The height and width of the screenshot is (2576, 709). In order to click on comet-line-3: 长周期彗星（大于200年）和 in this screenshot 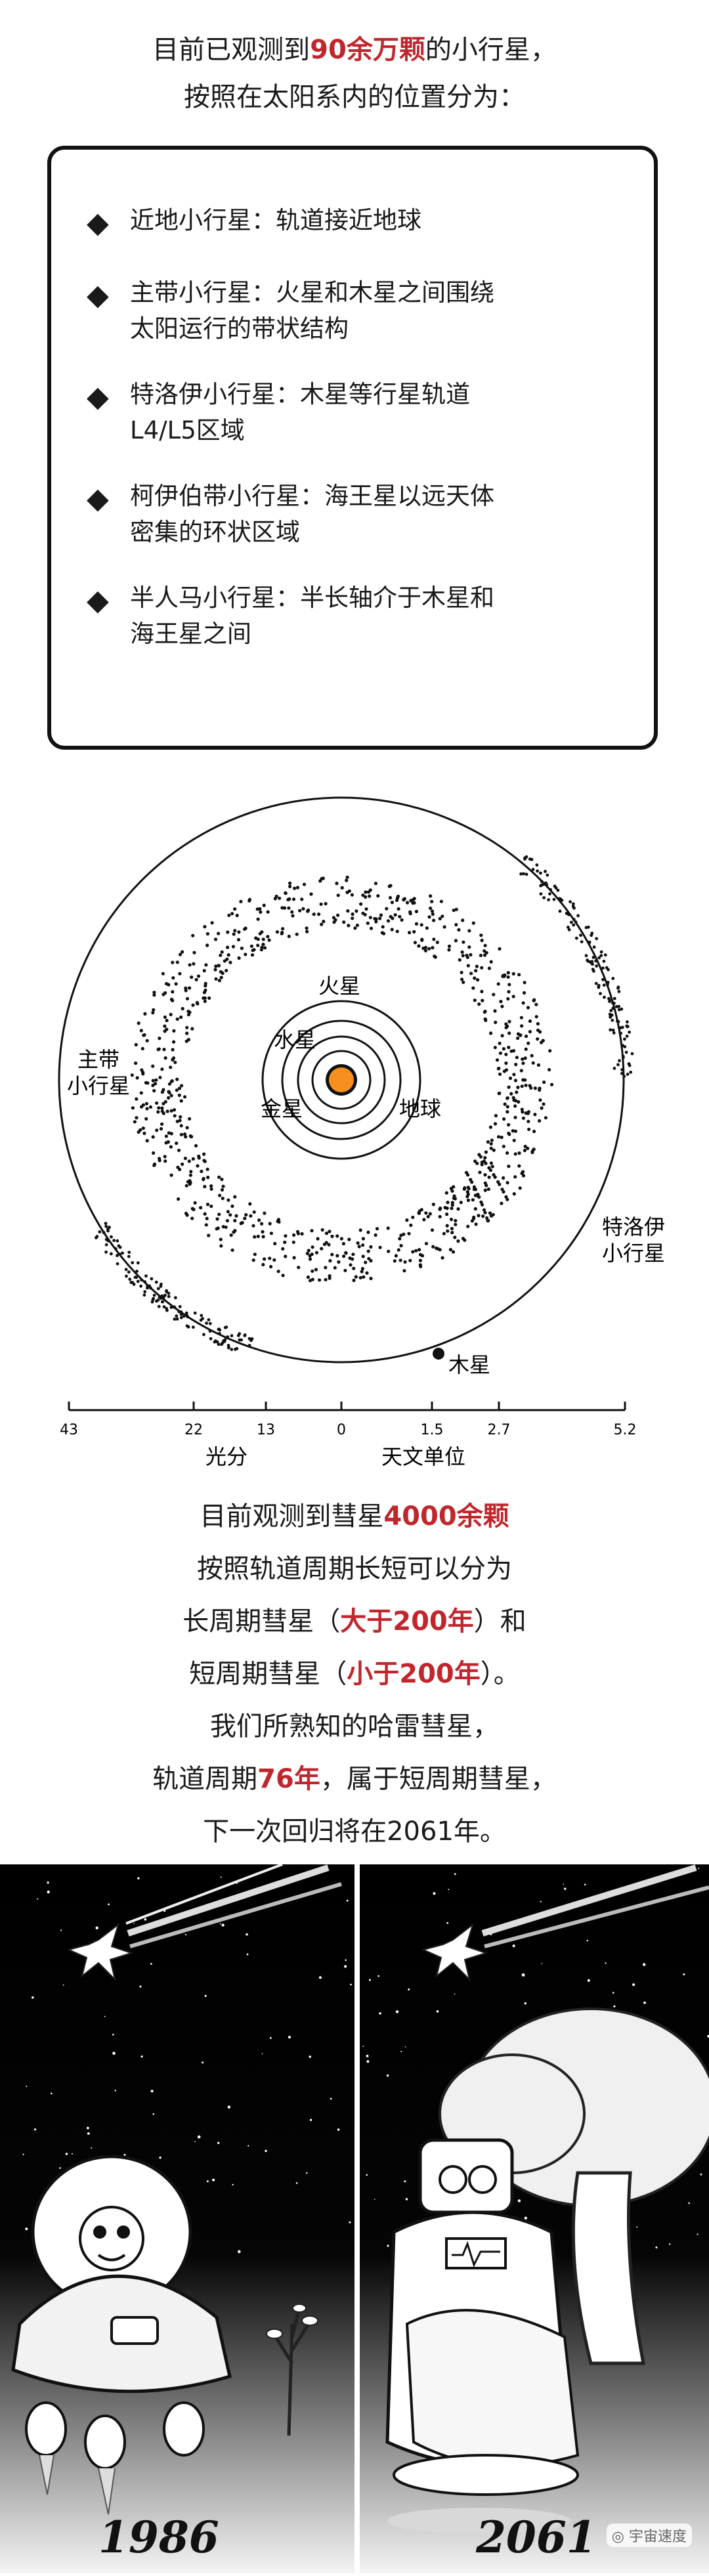, I will do `click(354, 1621)`.